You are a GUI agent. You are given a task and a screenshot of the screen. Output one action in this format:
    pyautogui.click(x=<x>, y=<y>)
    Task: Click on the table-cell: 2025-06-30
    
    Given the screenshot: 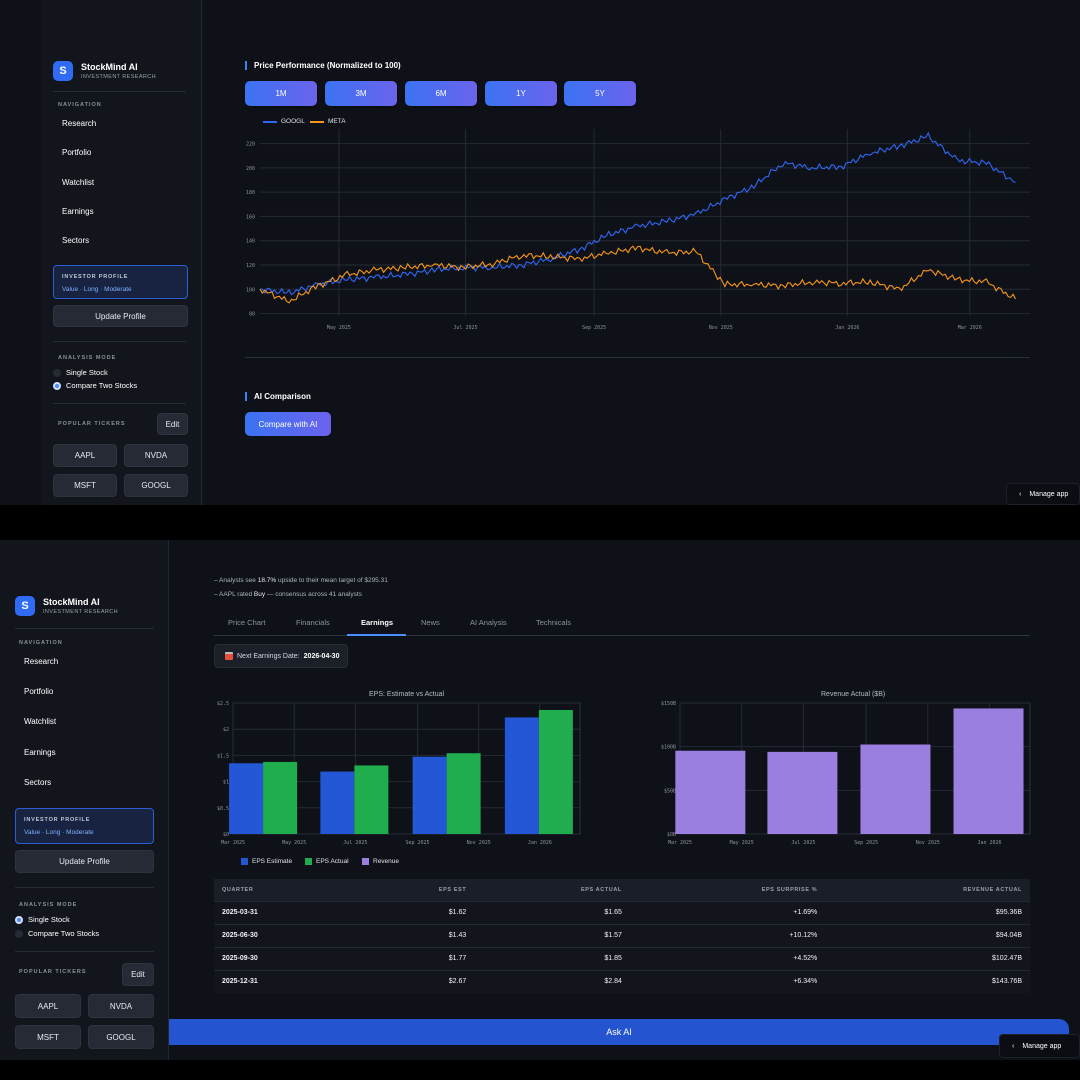 What is the action you would take?
    pyautogui.click(x=285, y=935)
    